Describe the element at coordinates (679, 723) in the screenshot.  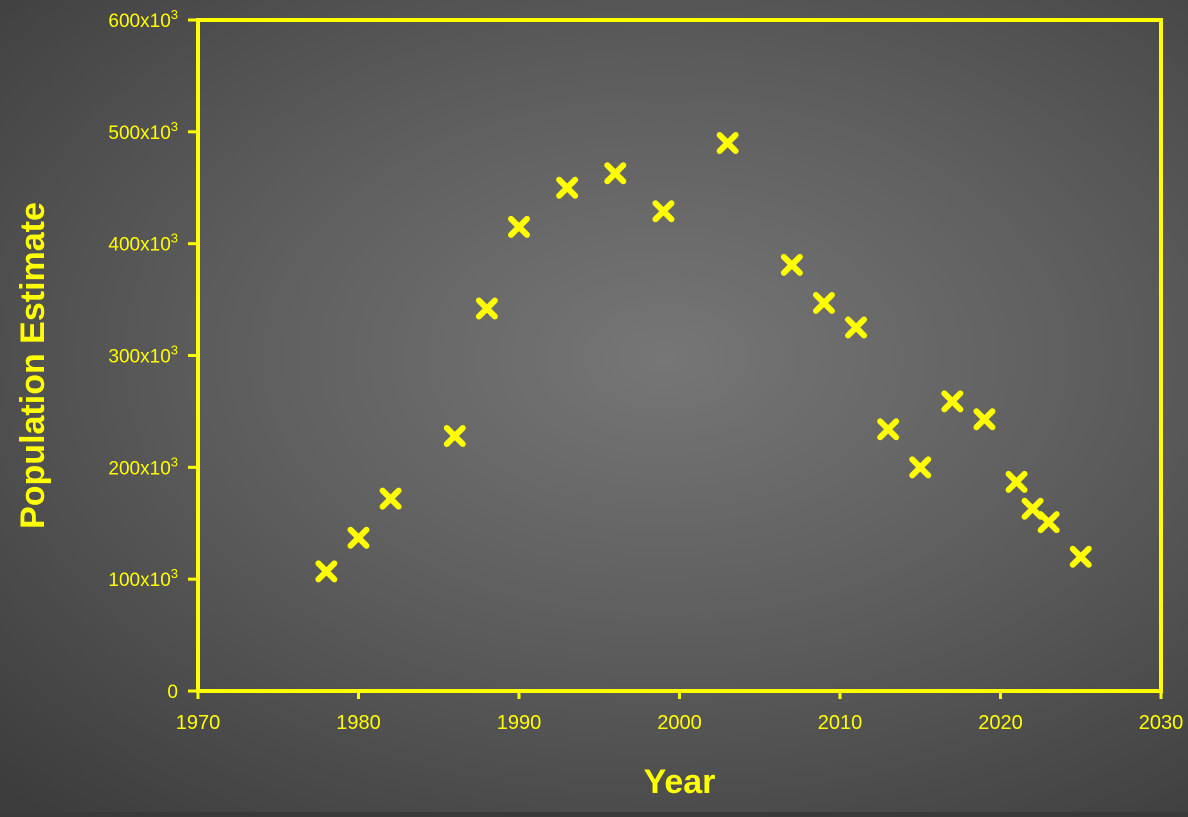
I see `x-tick-label: 2000` at that location.